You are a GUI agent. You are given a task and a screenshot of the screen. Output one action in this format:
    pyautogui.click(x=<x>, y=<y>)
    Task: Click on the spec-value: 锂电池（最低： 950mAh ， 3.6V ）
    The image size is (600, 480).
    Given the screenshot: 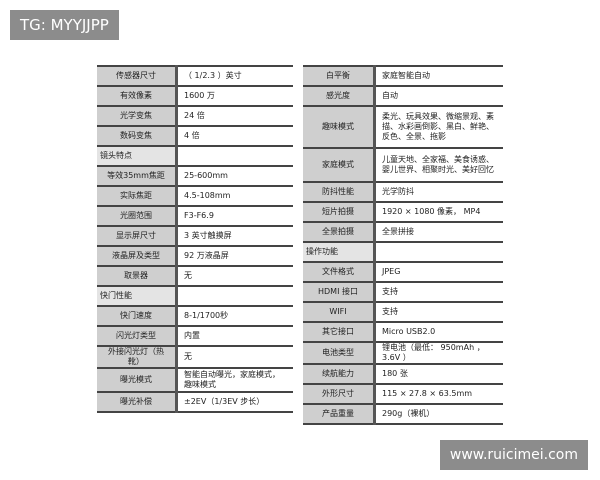 What is the action you would take?
    pyautogui.click(x=438, y=353)
    